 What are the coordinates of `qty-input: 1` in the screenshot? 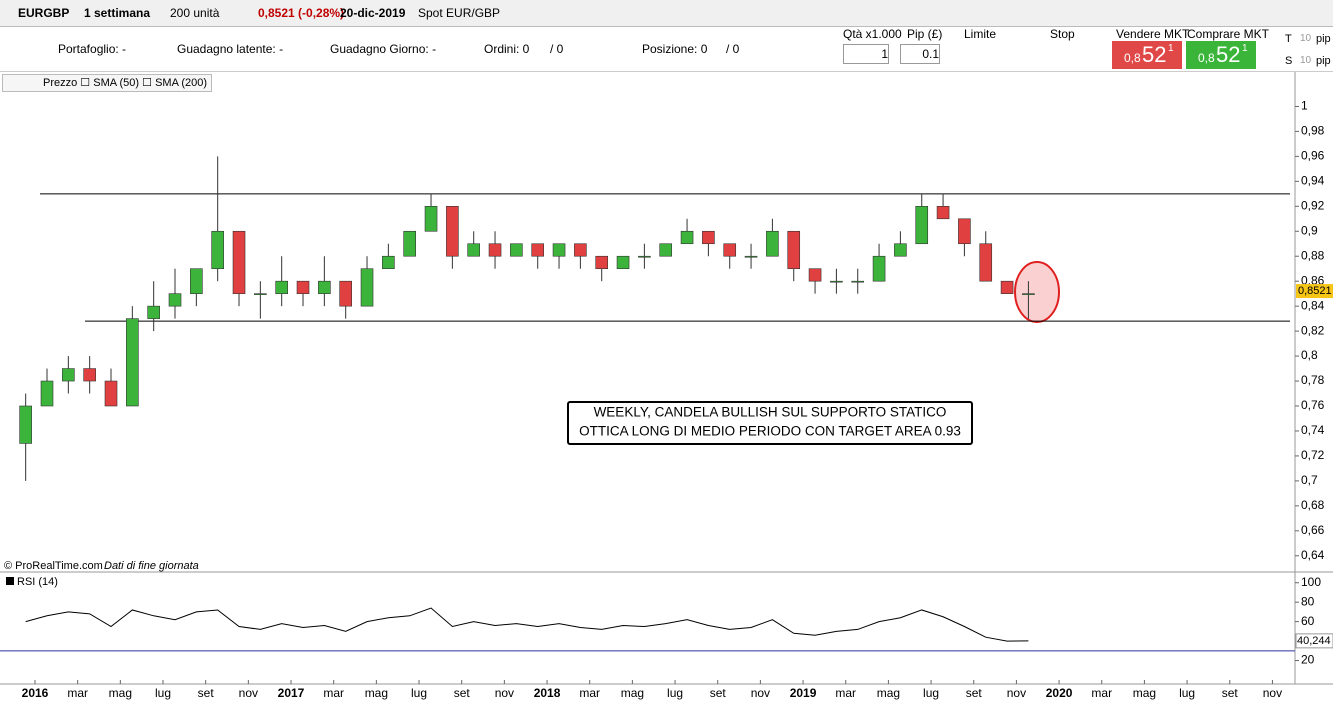 It's located at (866, 54).